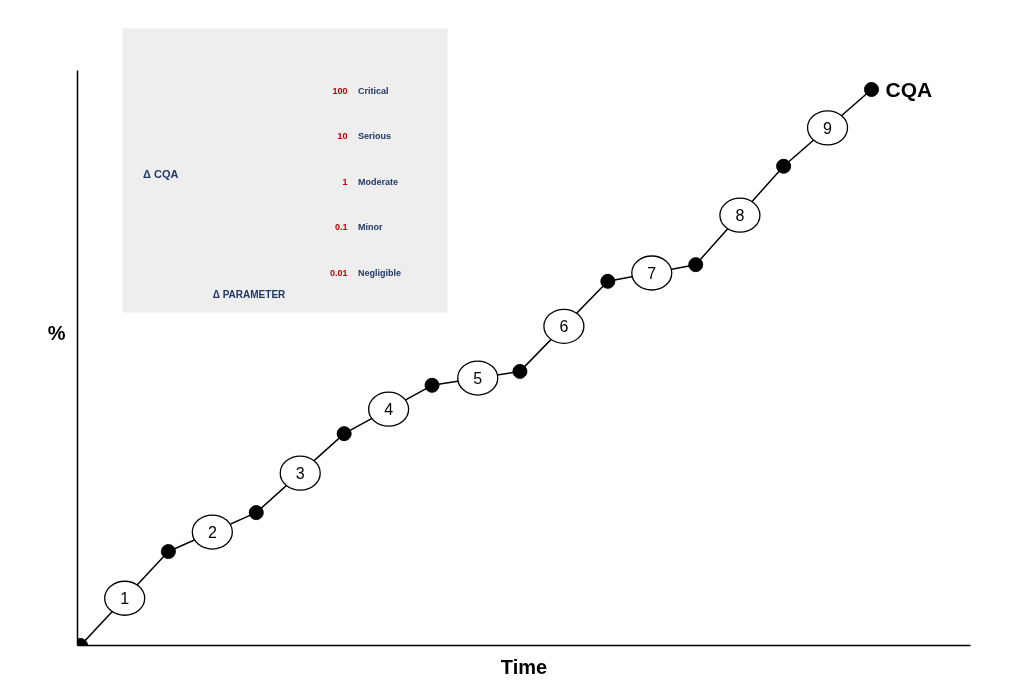 The height and width of the screenshot is (700, 1013). What do you see at coordinates (909, 89) in the screenshot?
I see `series-label: CQA` at bounding box center [909, 89].